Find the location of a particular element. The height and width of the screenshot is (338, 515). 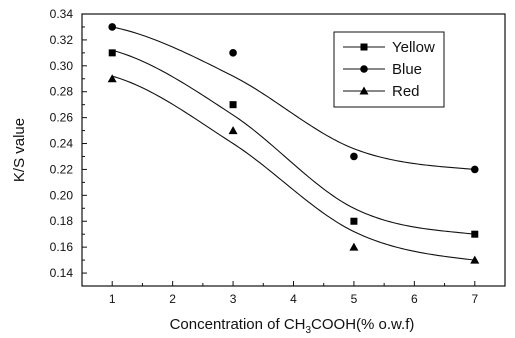

y-tick-label-0.28: 0.28 is located at coordinates (62, 92).